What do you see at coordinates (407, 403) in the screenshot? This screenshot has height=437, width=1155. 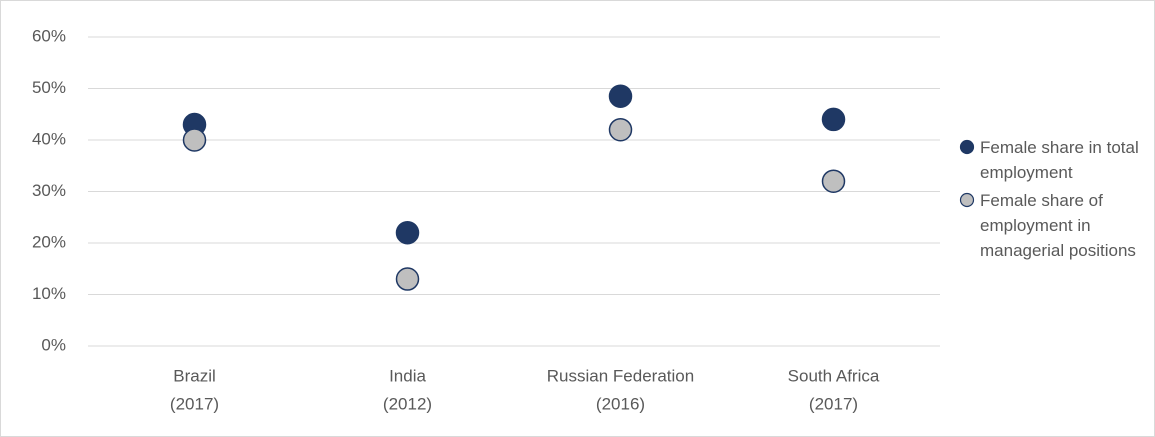 I see `x-tick-label: (2012)` at bounding box center [407, 403].